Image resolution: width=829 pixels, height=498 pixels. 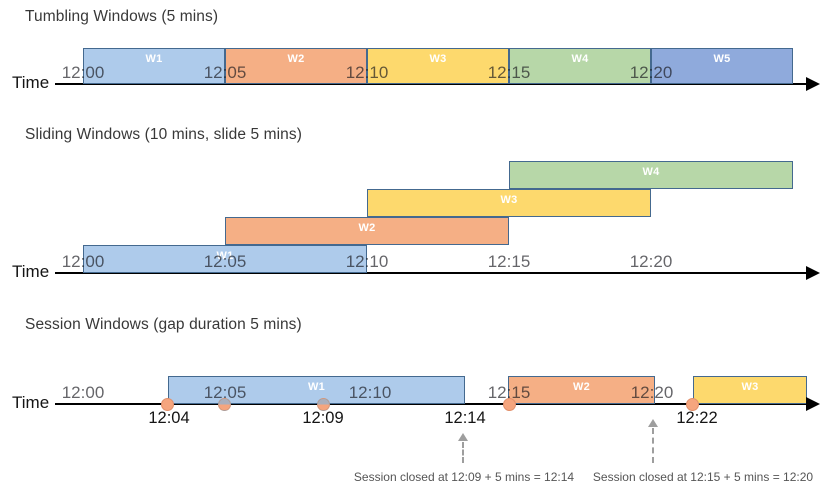 What do you see at coordinates (509, 72) in the screenshot?
I see `tumbling-tick-label: 12:15` at bounding box center [509, 72].